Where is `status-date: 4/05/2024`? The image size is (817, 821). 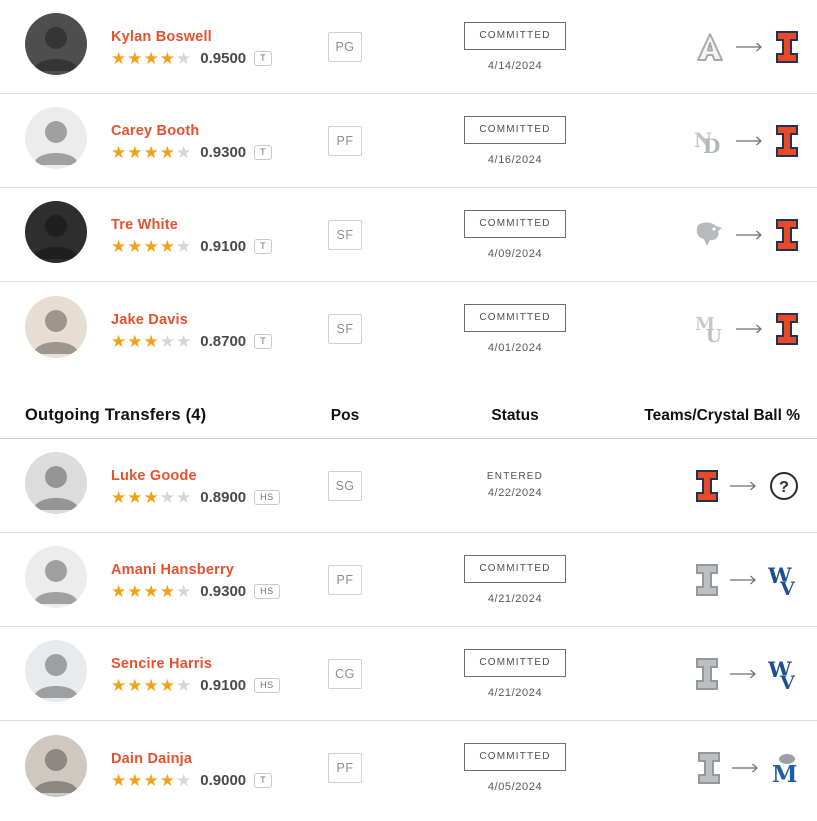
status-date: 4/05/2024 is located at coordinates (515, 787).